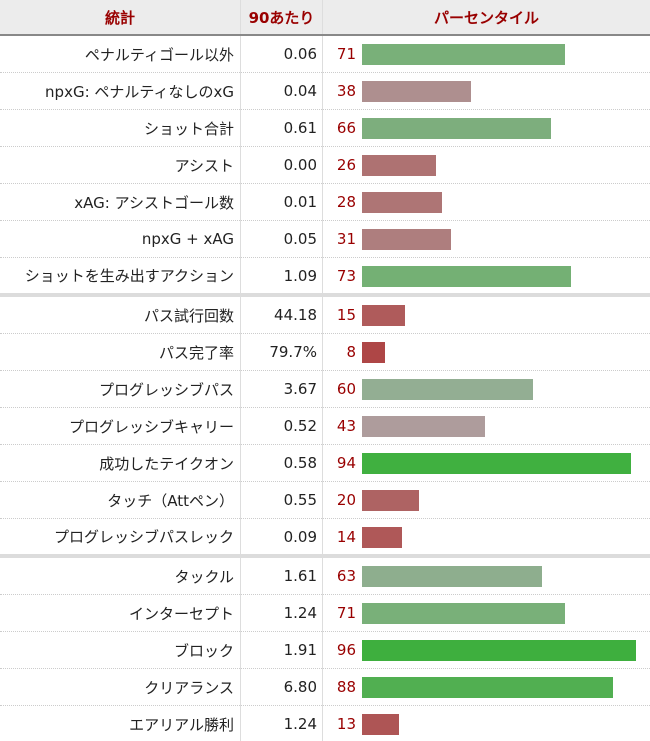  I want to click on table-row: npxG + xAG 0.05 31, so click(325, 239).